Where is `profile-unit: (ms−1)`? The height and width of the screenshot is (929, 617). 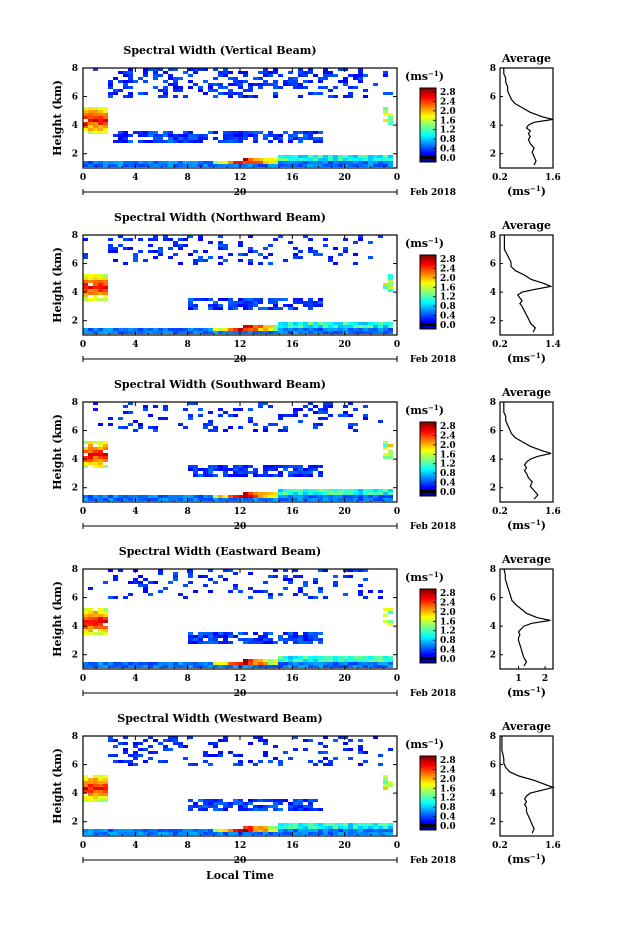
profile-unit: (ms−1) is located at coordinates (526, 692).